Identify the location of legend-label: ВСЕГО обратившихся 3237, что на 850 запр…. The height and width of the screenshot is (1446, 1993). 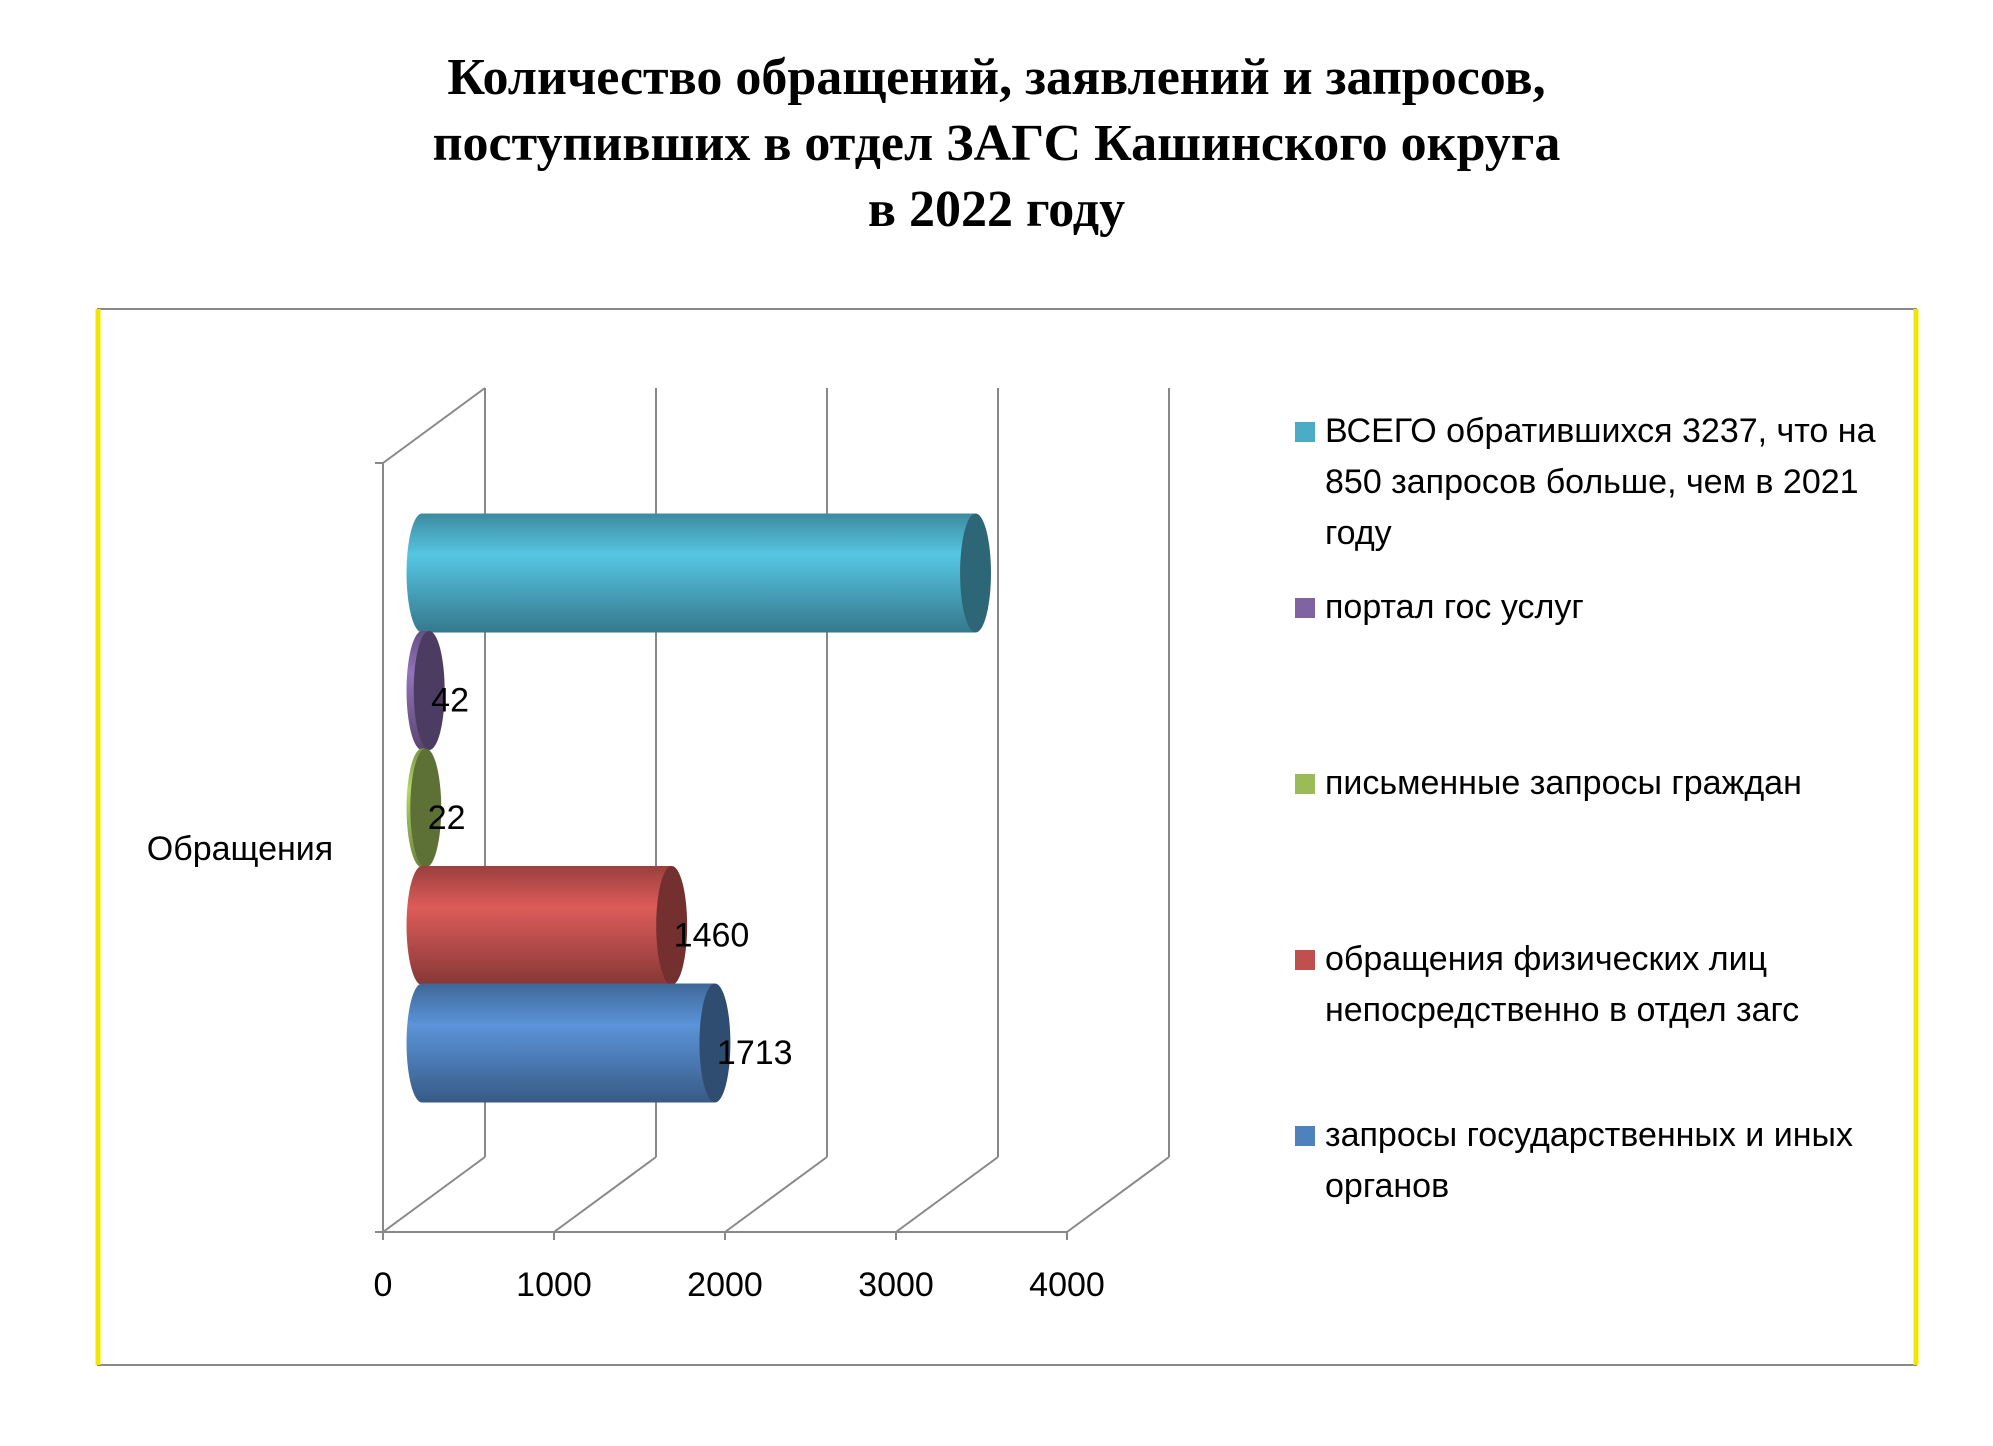
(1600, 482).